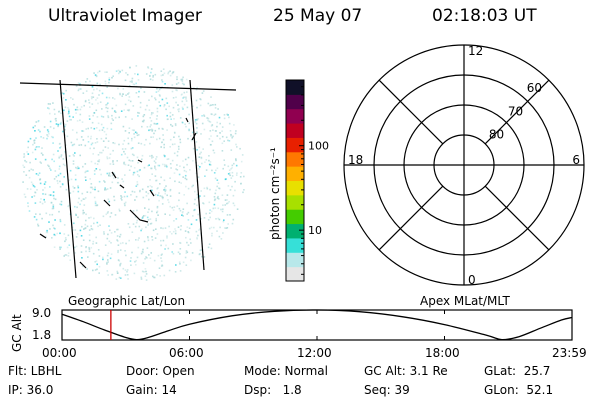  I want to click on polar-panel-label: Apex MLat/MLT, so click(465, 301).